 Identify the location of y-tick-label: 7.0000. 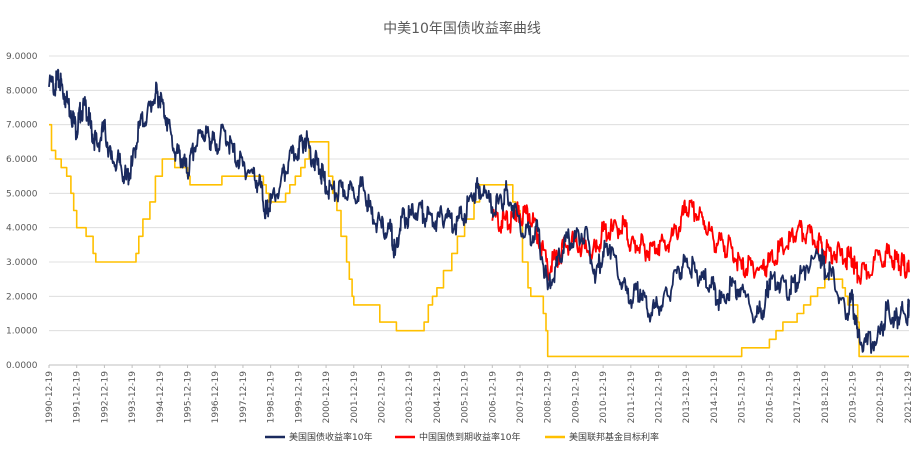
(22, 126).